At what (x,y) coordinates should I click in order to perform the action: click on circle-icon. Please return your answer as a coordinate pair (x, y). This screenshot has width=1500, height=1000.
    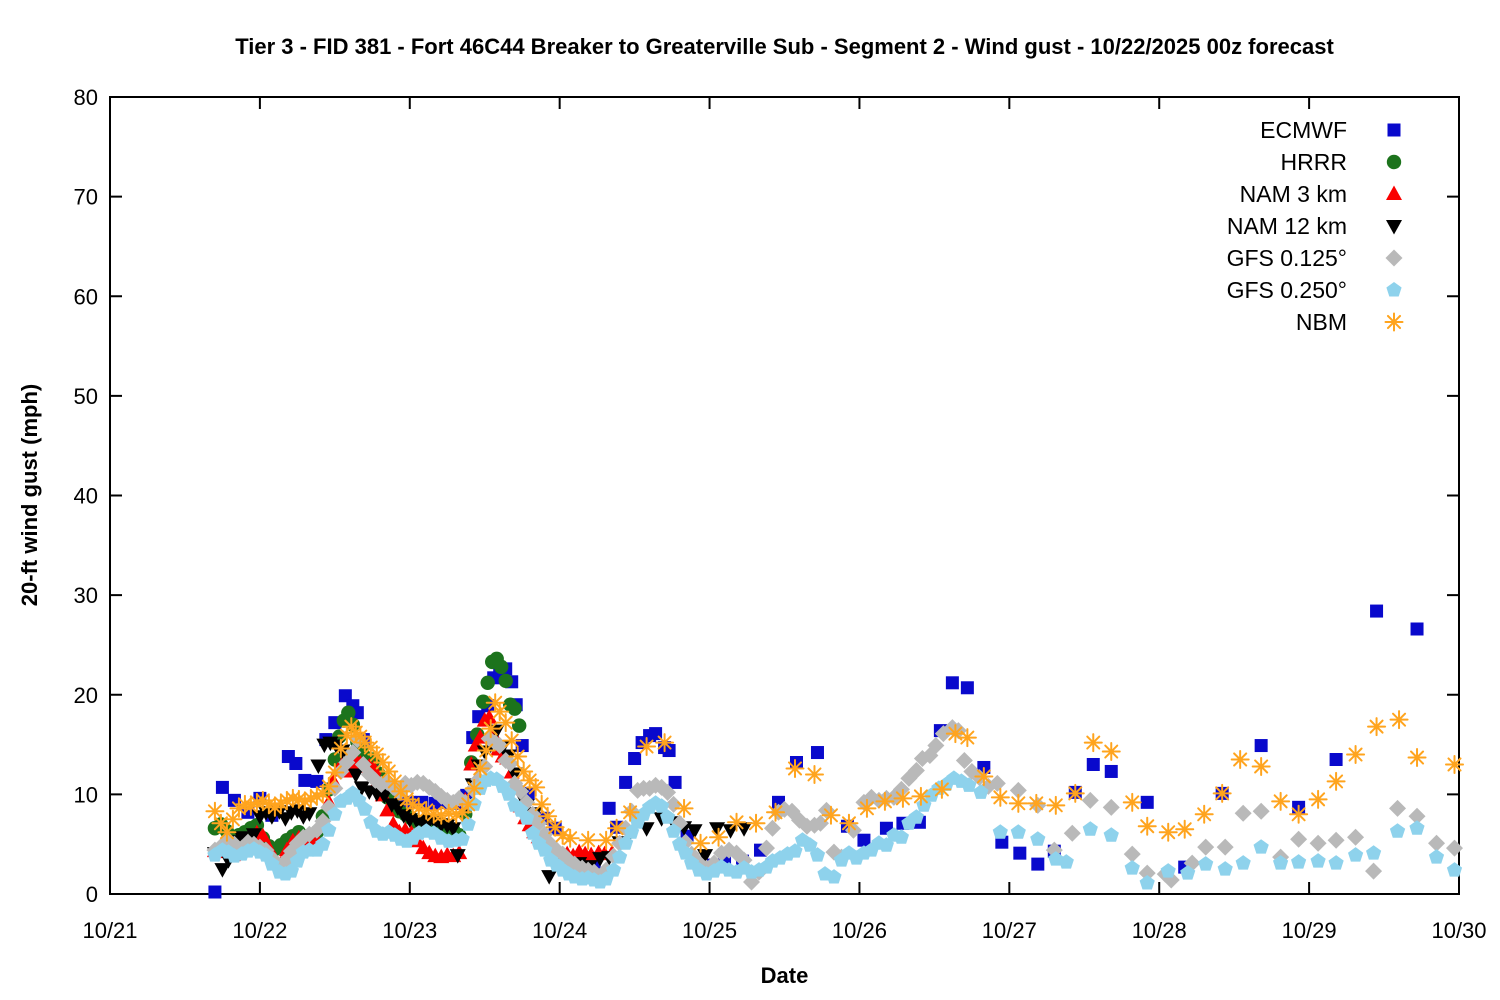
    Looking at the image, I should click on (1394, 162).